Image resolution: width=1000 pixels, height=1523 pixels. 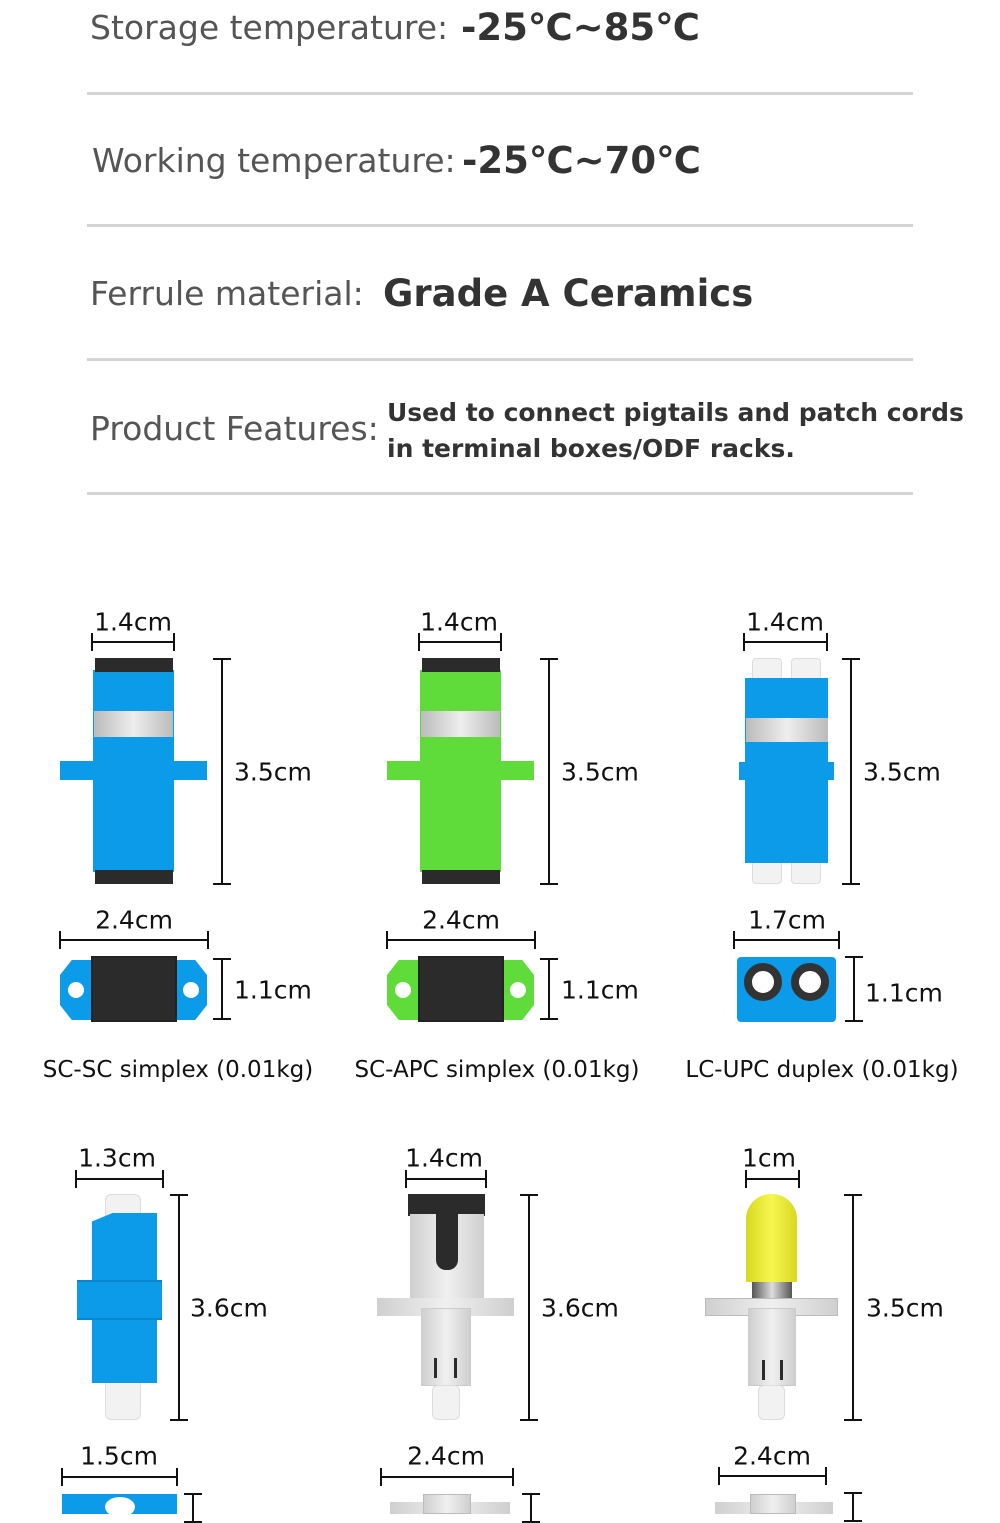 What do you see at coordinates (769, 1158) in the screenshot?
I see `width-label: 1cm` at bounding box center [769, 1158].